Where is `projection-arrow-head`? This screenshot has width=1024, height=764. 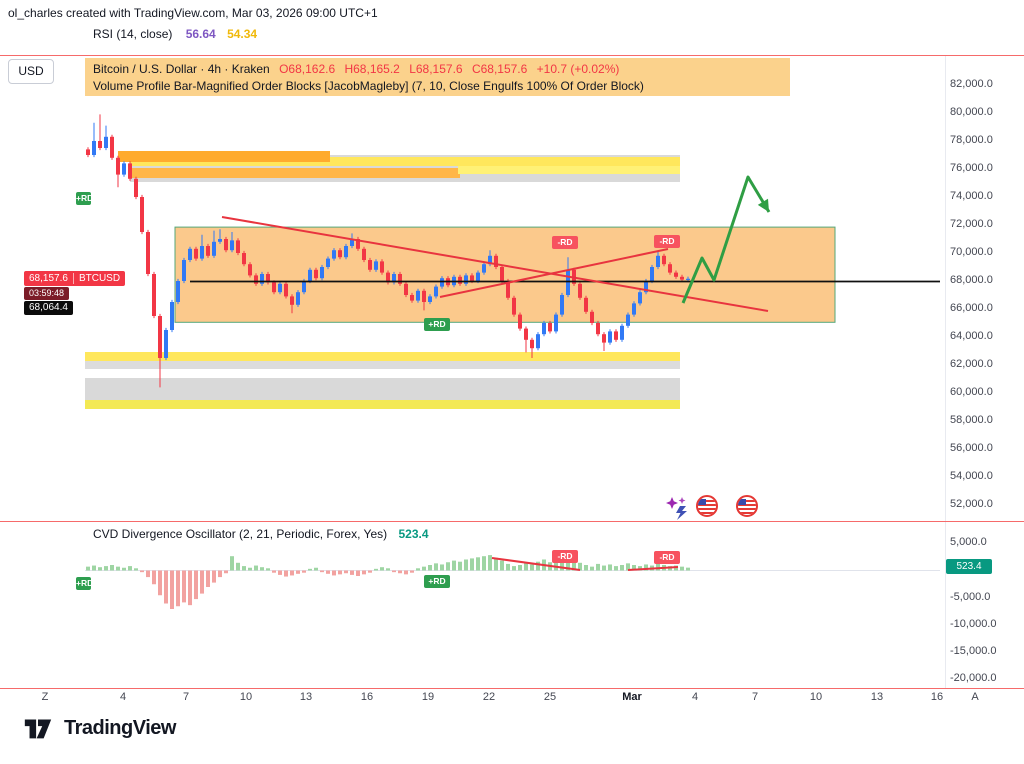 projection-arrow-head is located at coordinates (763, 205).